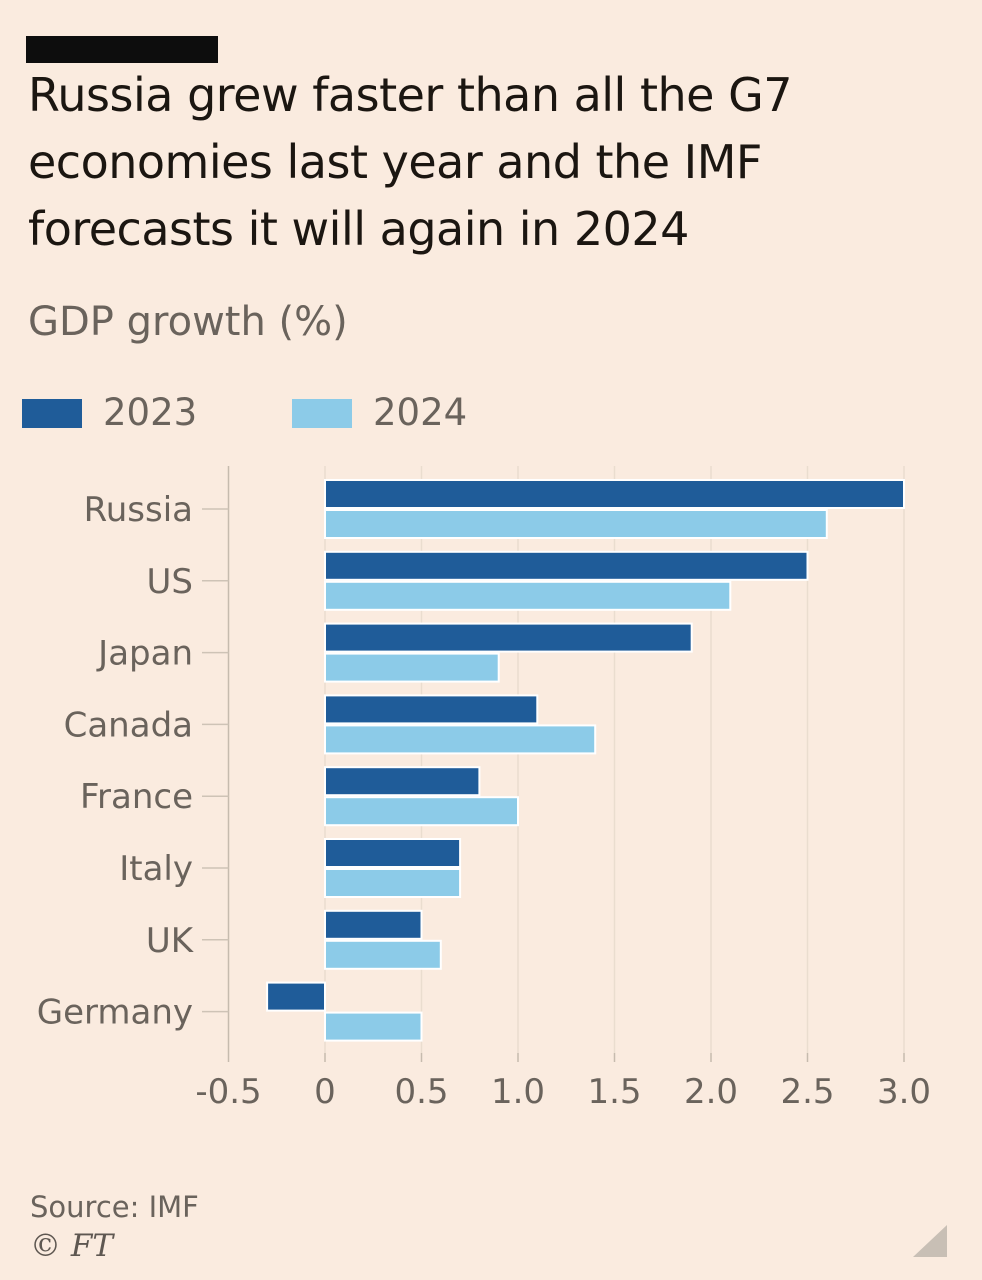 The width and height of the screenshot is (982, 1280). Describe the element at coordinates (296, 996) in the screenshot. I see `bar-germany-2023` at that location.